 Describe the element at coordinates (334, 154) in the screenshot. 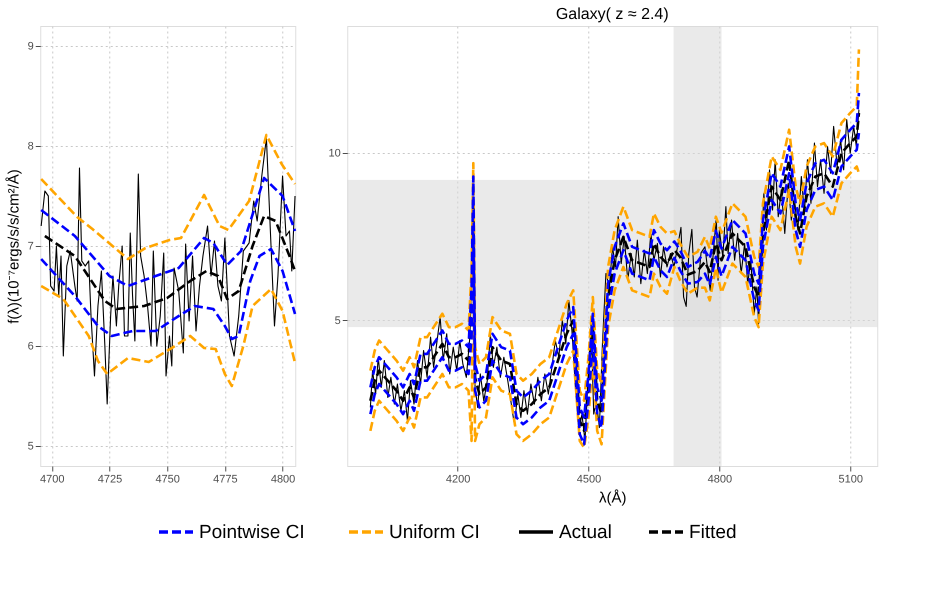

I see `y-tick-label: 10` at that location.